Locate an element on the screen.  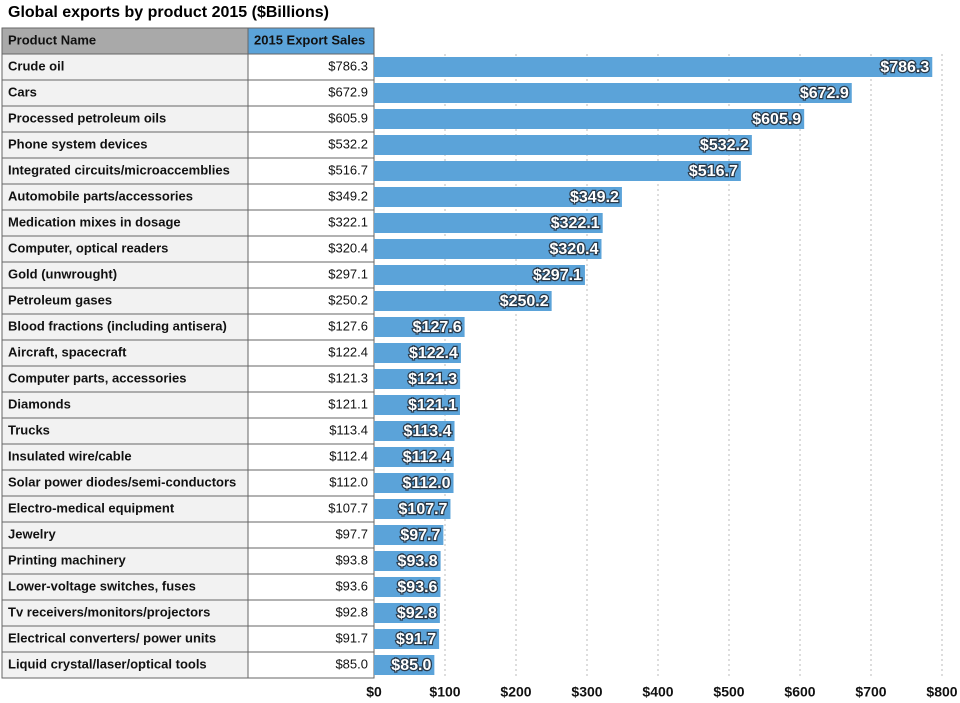
data-label: $113.4 is located at coordinates (427, 431).